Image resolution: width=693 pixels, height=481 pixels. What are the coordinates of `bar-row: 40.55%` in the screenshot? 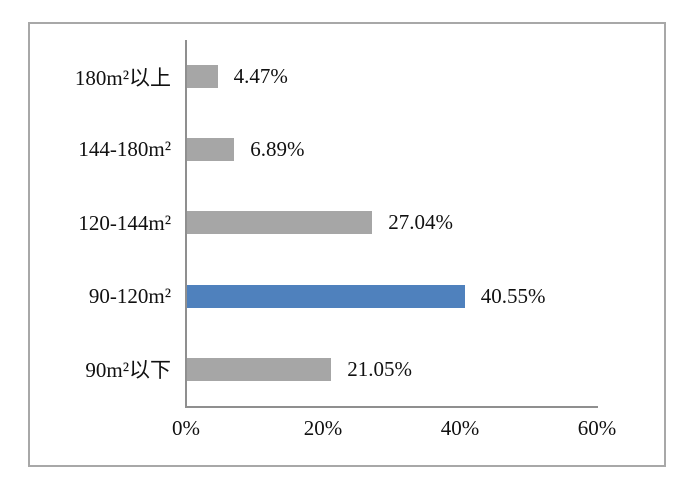 It's located at (392, 296).